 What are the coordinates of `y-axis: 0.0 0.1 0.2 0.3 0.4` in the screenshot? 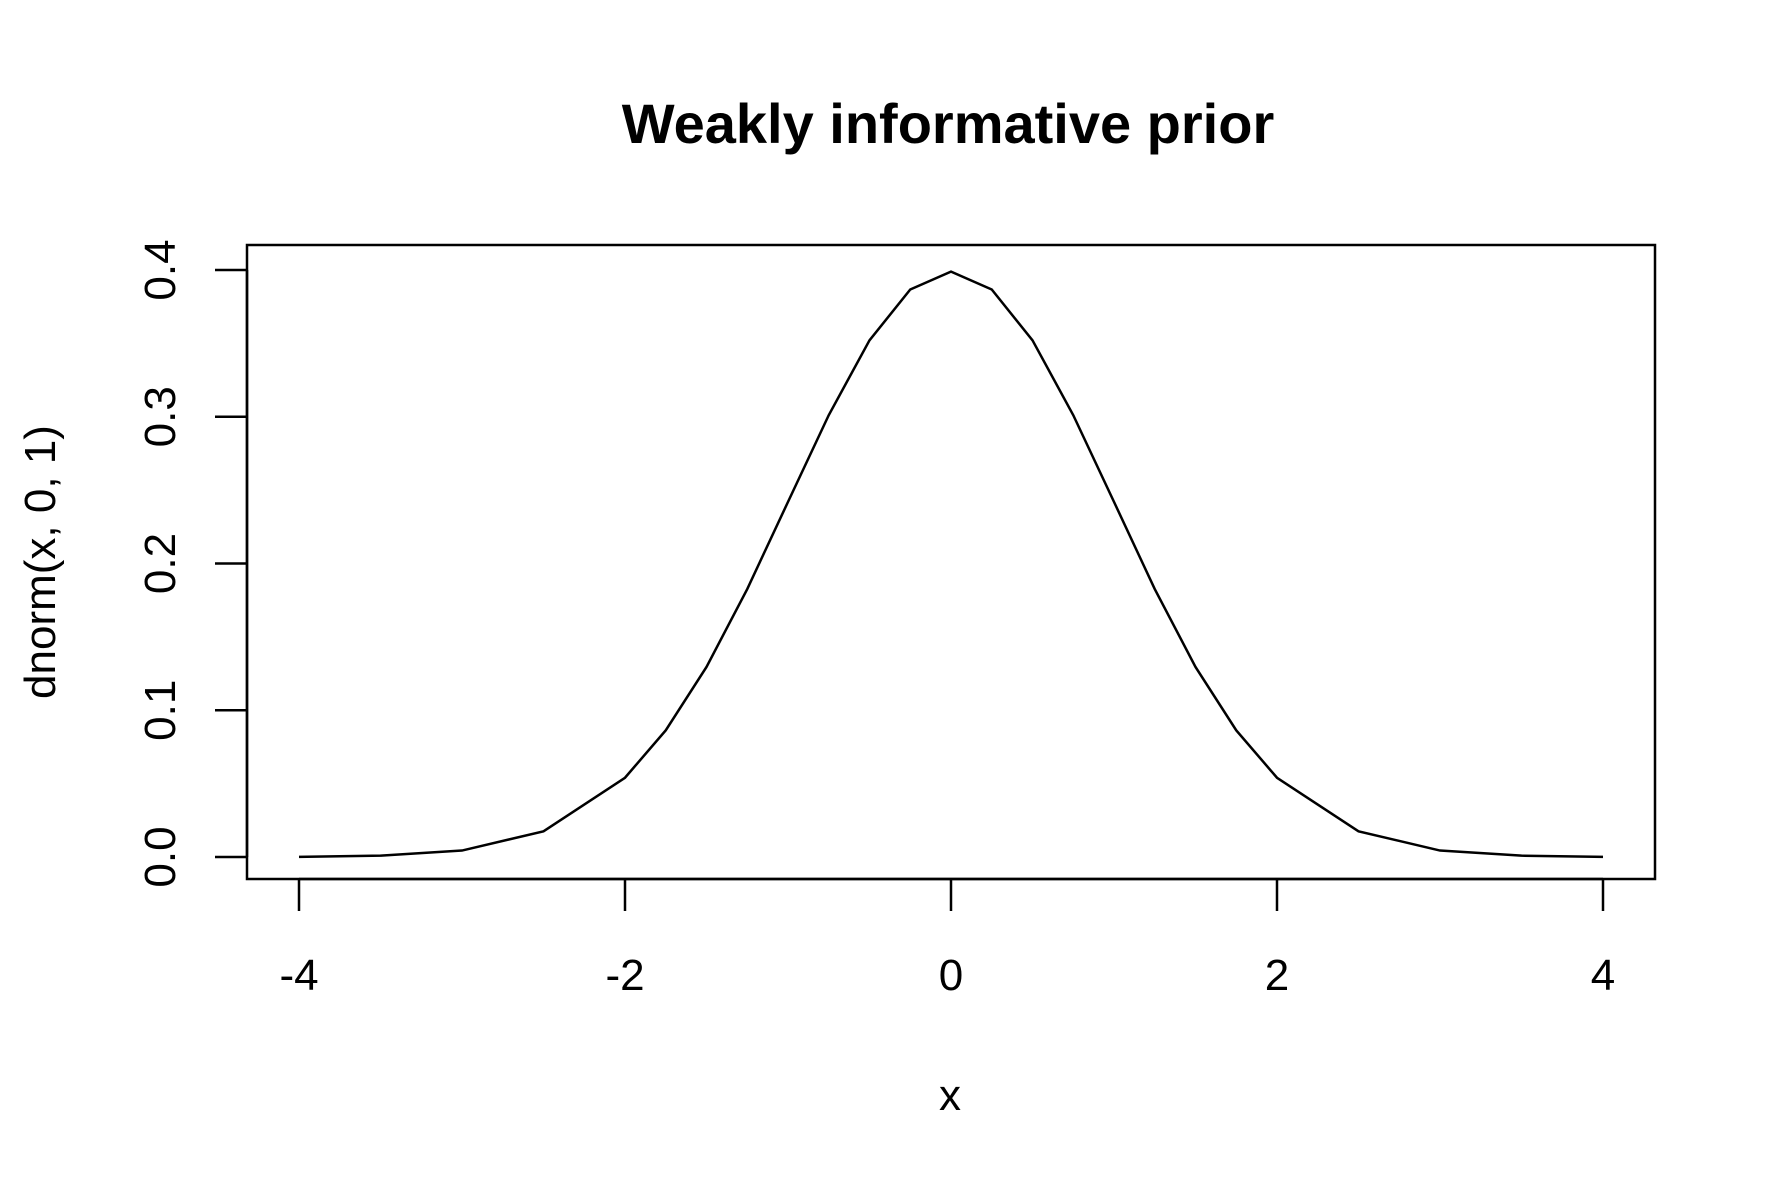 It's located at (192, 563).